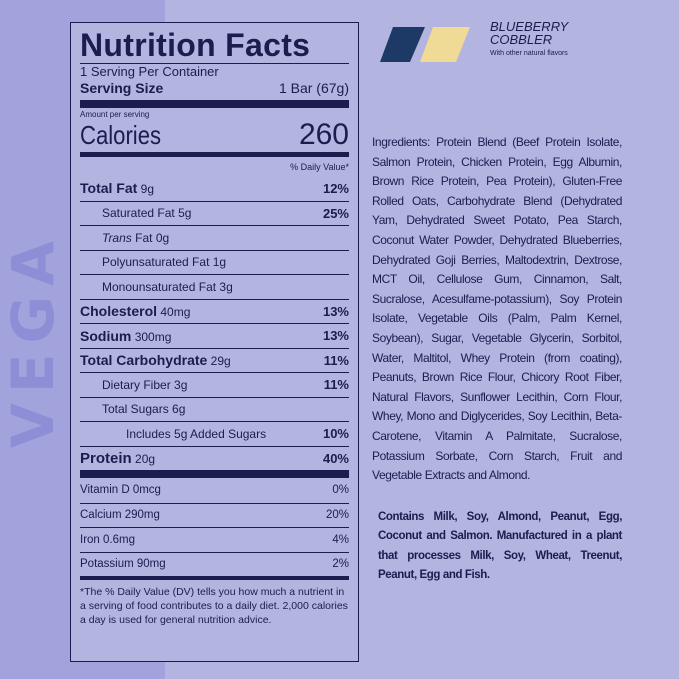 The height and width of the screenshot is (679, 679). What do you see at coordinates (214, 409) in the screenshot?
I see `nutrient-row: Total Sugars 6g` at bounding box center [214, 409].